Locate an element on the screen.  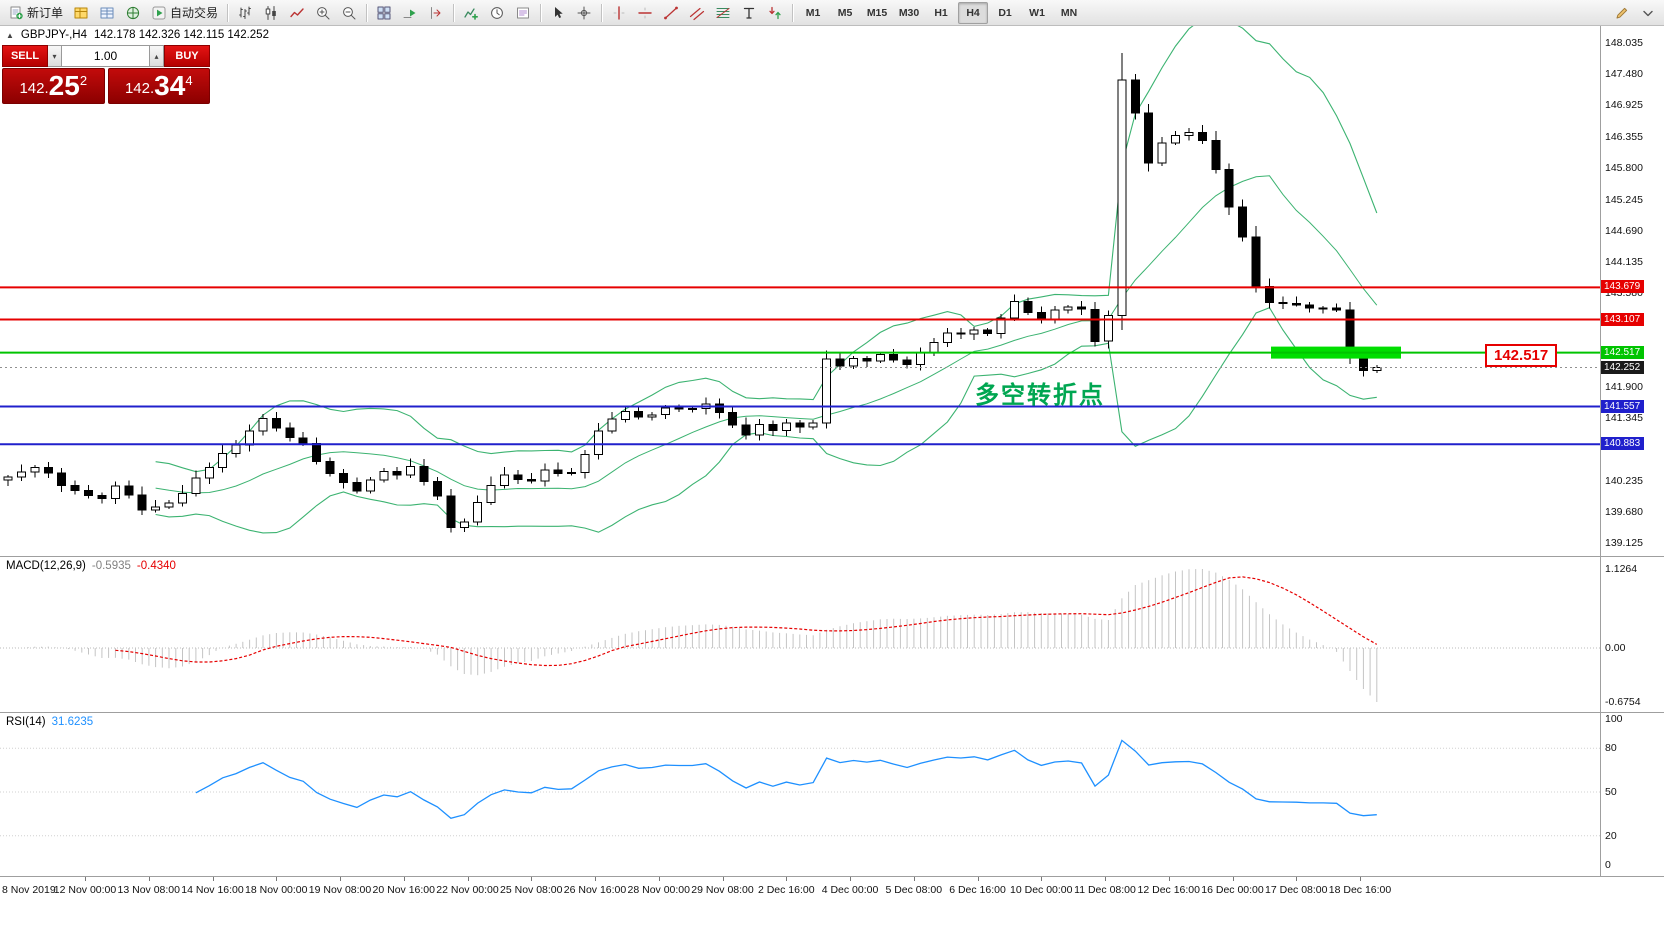
time-label: 20 Nov 16:00 is located at coordinates (403, 890).